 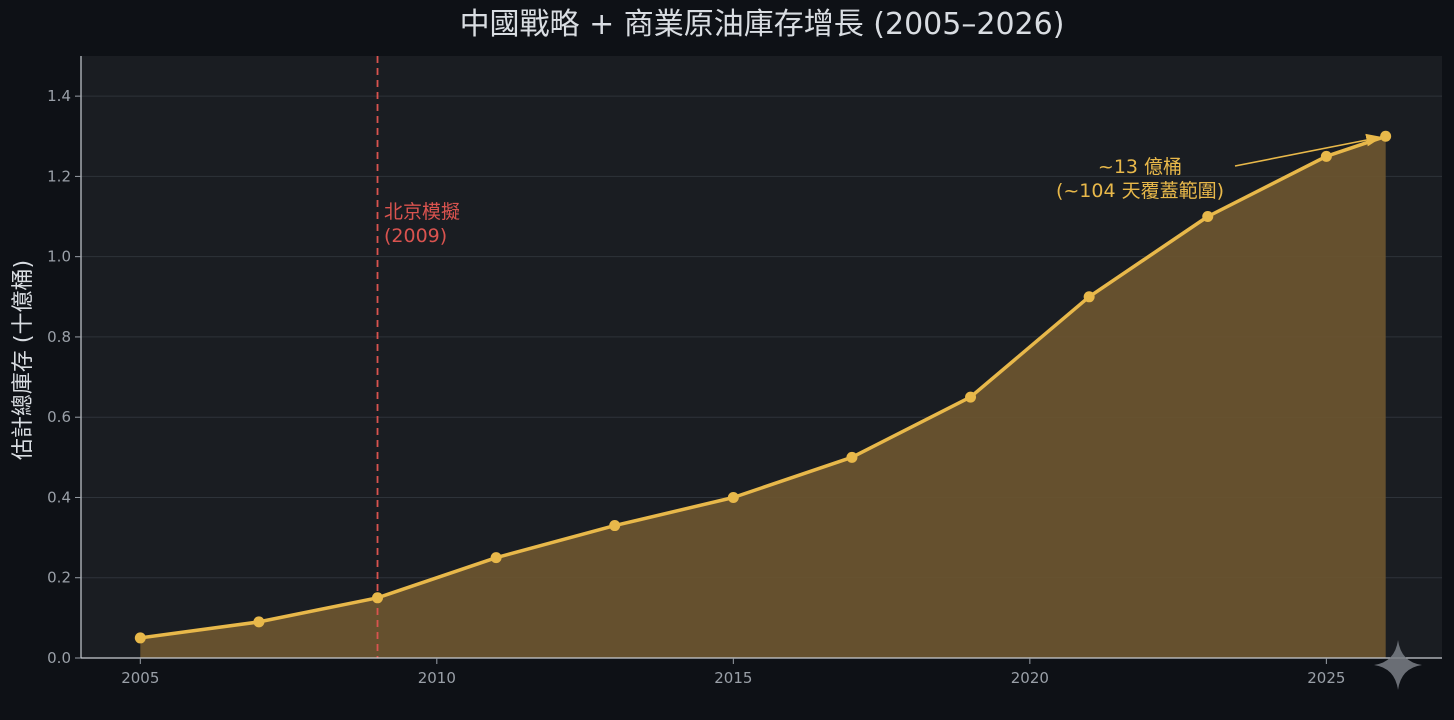 What do you see at coordinates (1308, 150) in the screenshot?
I see `annotation-arrow` at bounding box center [1308, 150].